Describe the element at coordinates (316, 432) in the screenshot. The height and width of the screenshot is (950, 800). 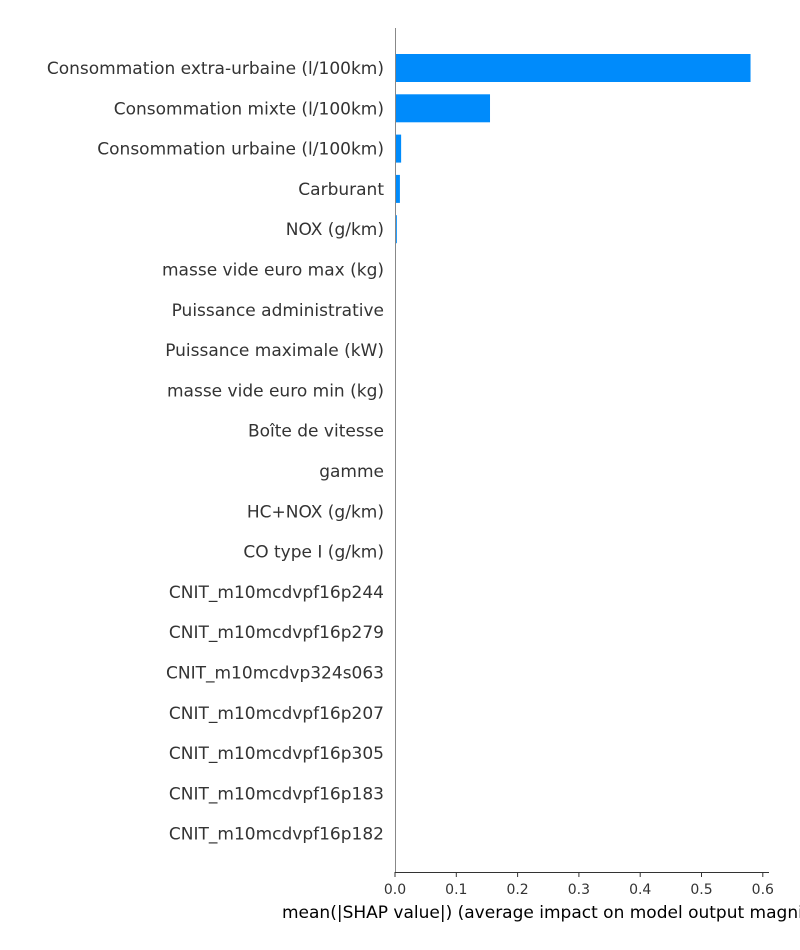
I see `category-label: Boîte de vitesse` at that location.